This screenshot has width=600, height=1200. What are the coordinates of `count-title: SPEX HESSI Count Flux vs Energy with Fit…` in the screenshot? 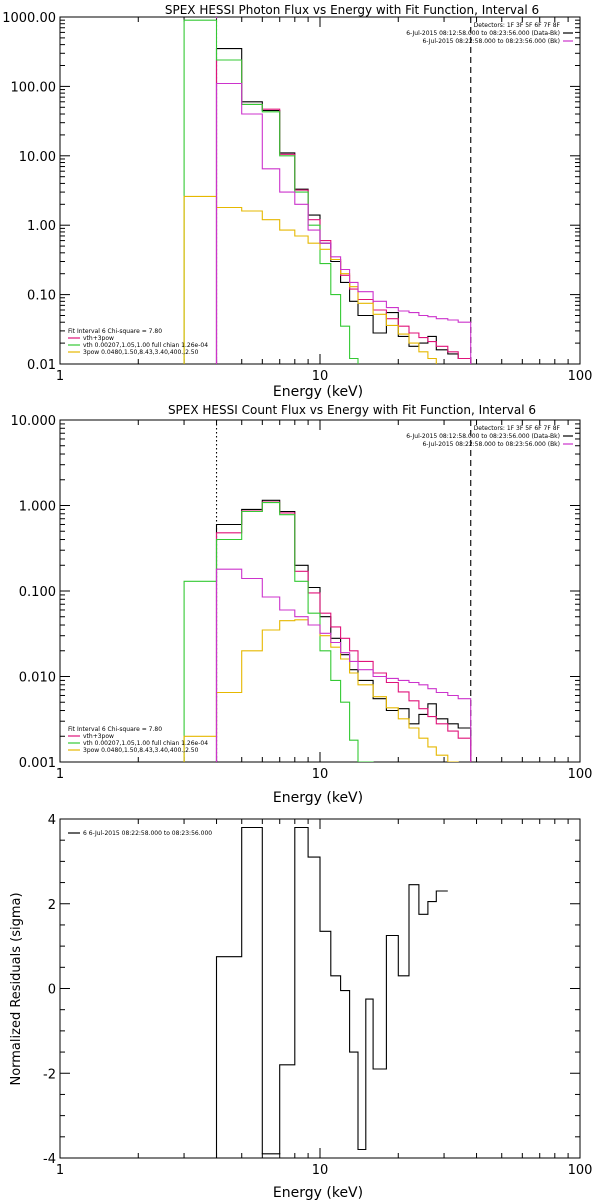 It's located at (352, 410).